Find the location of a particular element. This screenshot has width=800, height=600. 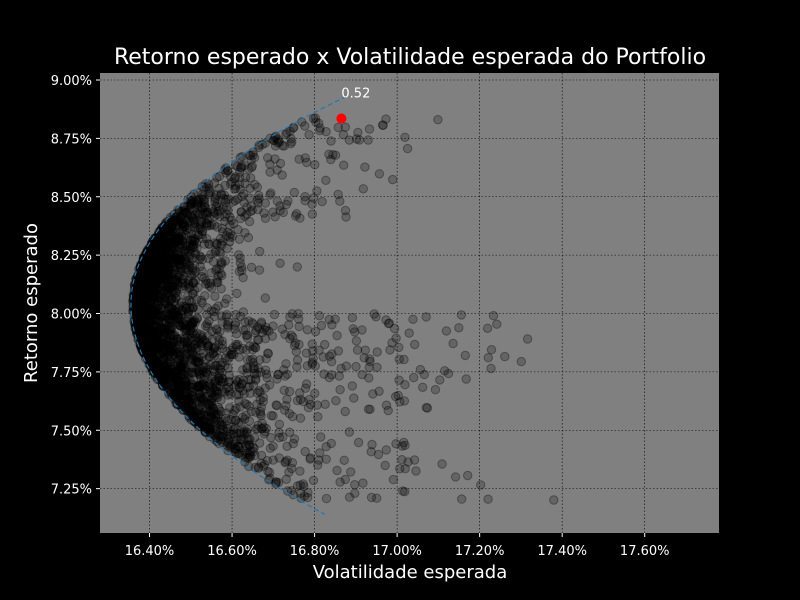

y-tick-label: 8.00% is located at coordinates (71, 315).